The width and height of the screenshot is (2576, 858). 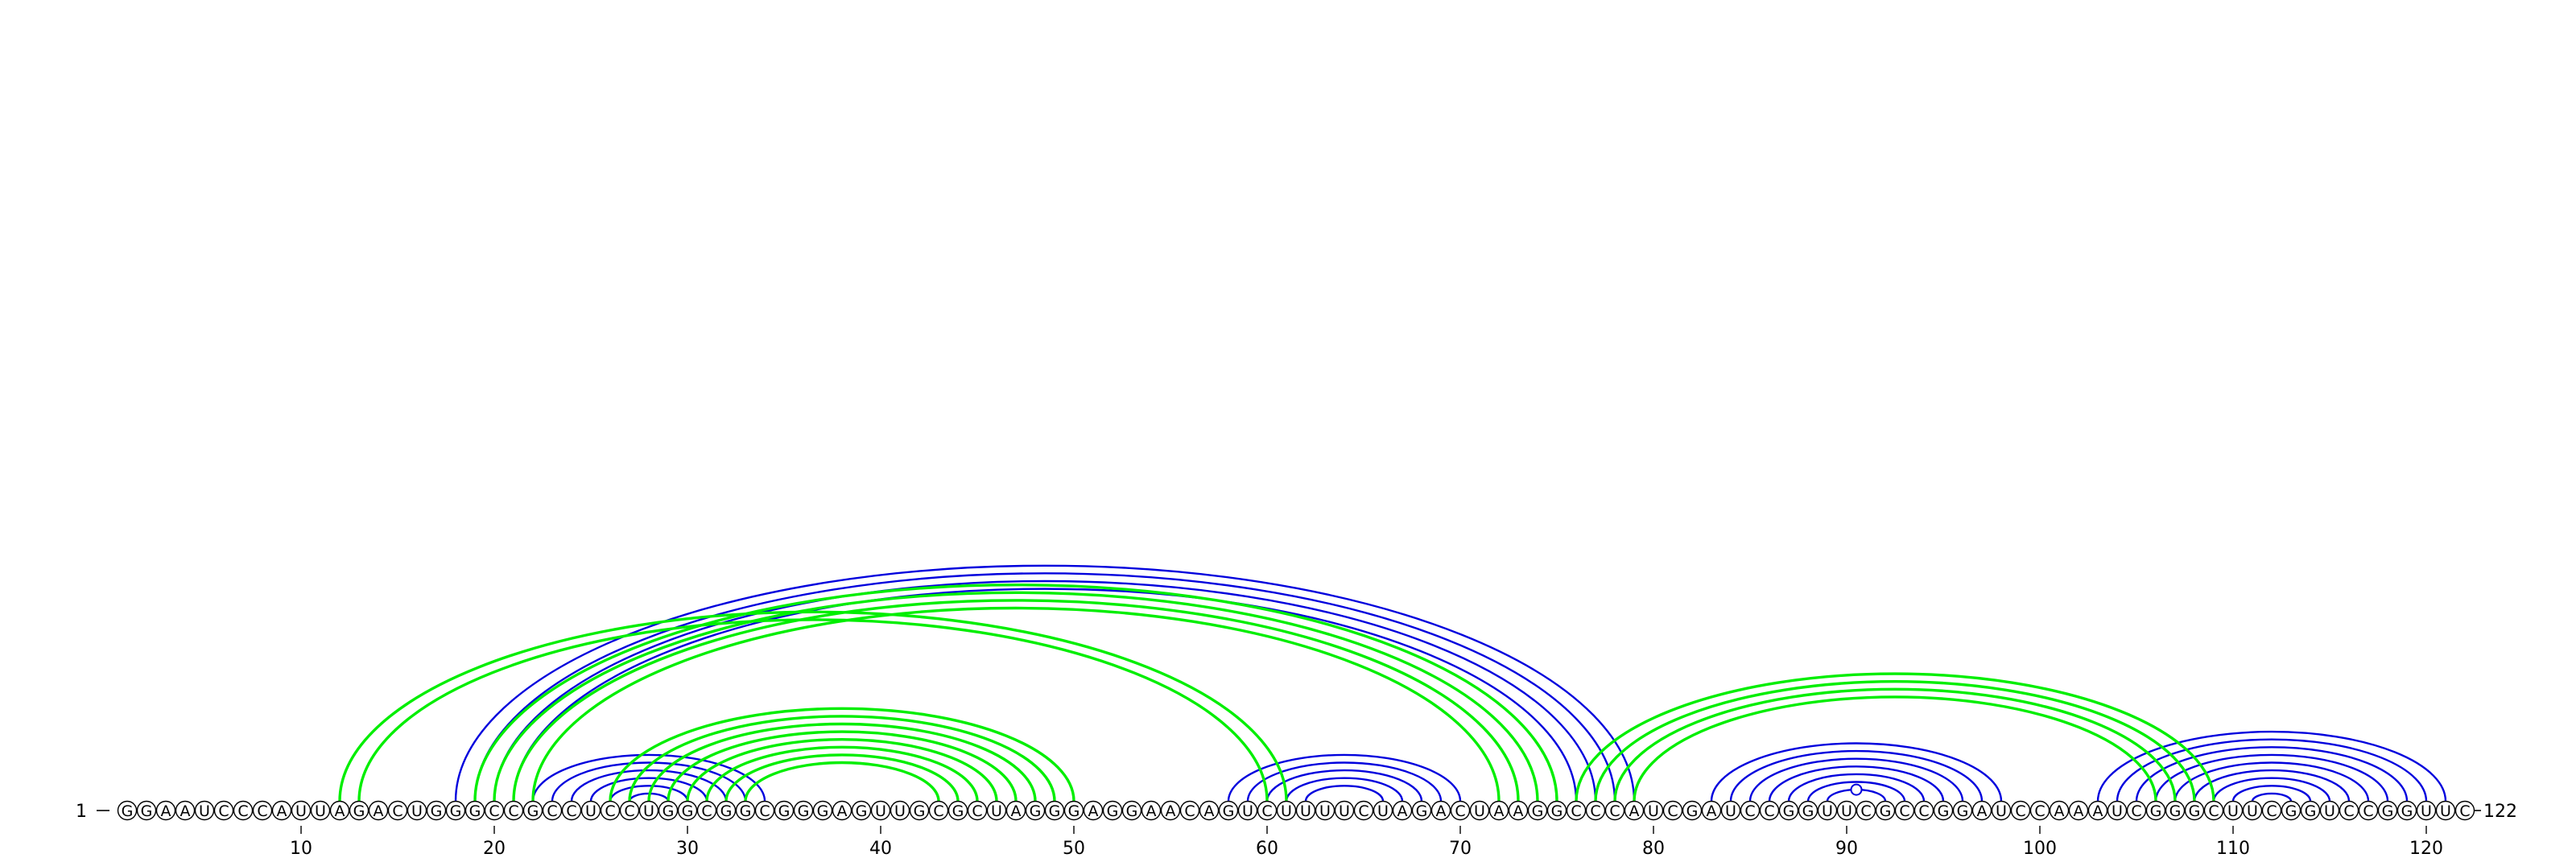 What do you see at coordinates (1074, 849) in the screenshot?
I see `tick-label: 50` at bounding box center [1074, 849].